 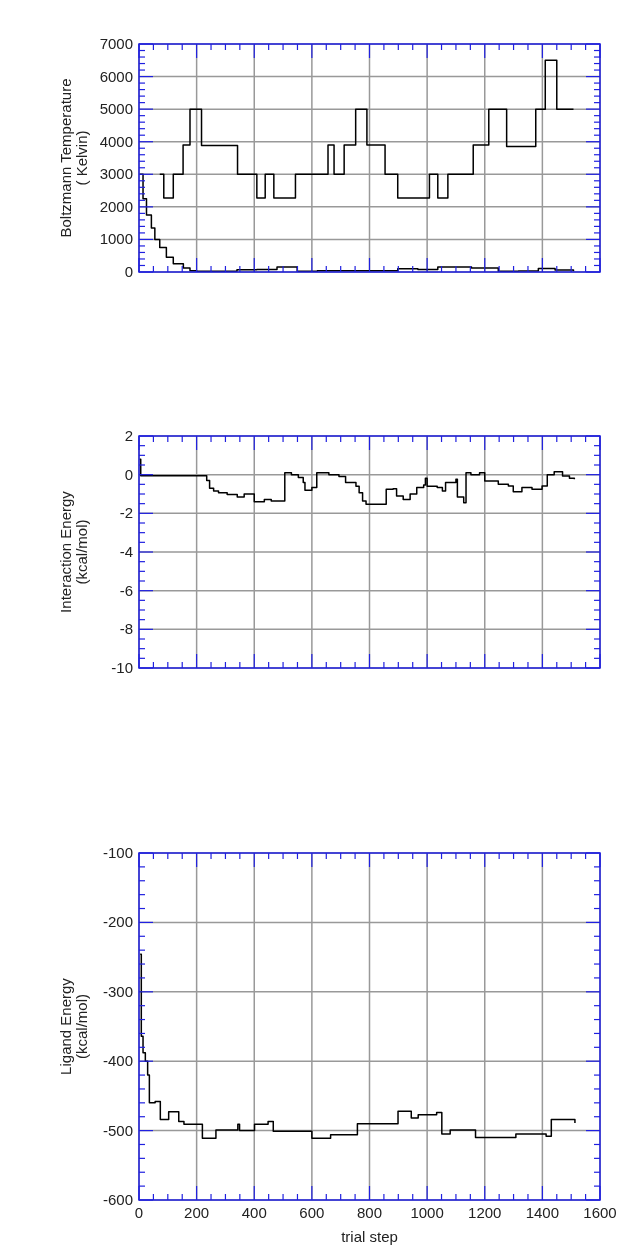 I want to click on y-tick-label: -6, so click(x=126, y=590).